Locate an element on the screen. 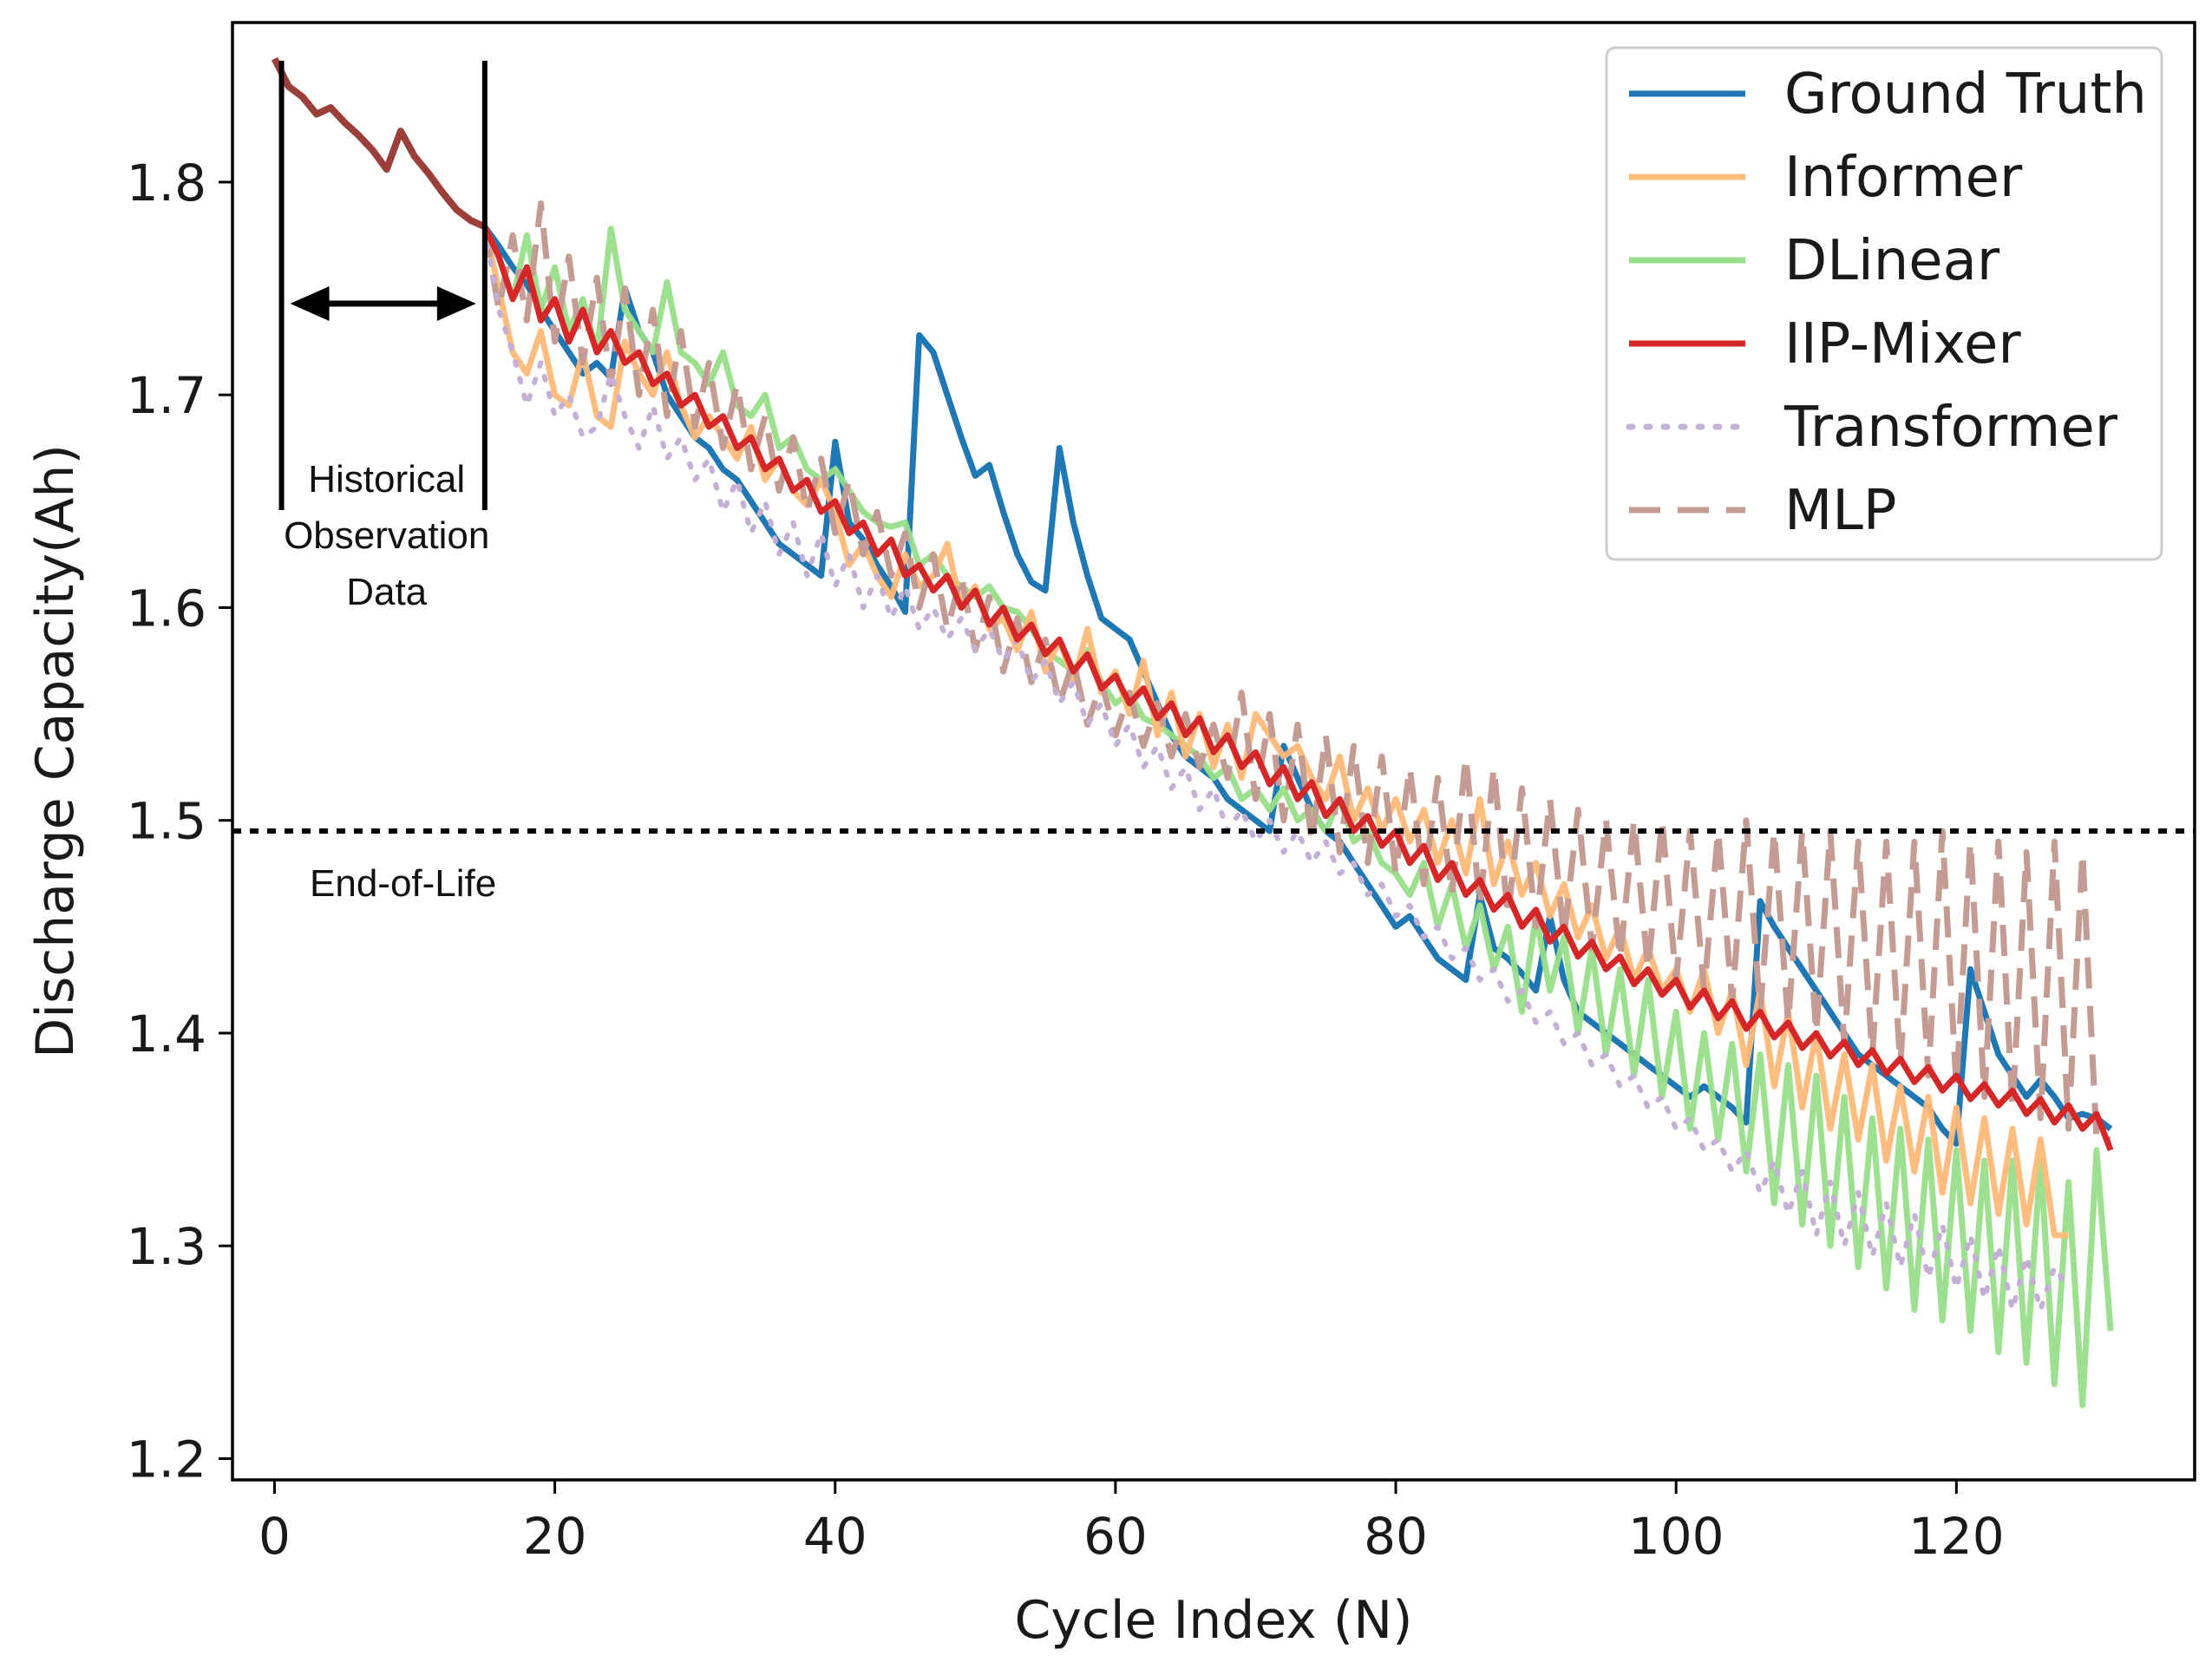  history-arrow-left-head is located at coordinates (310, 303).